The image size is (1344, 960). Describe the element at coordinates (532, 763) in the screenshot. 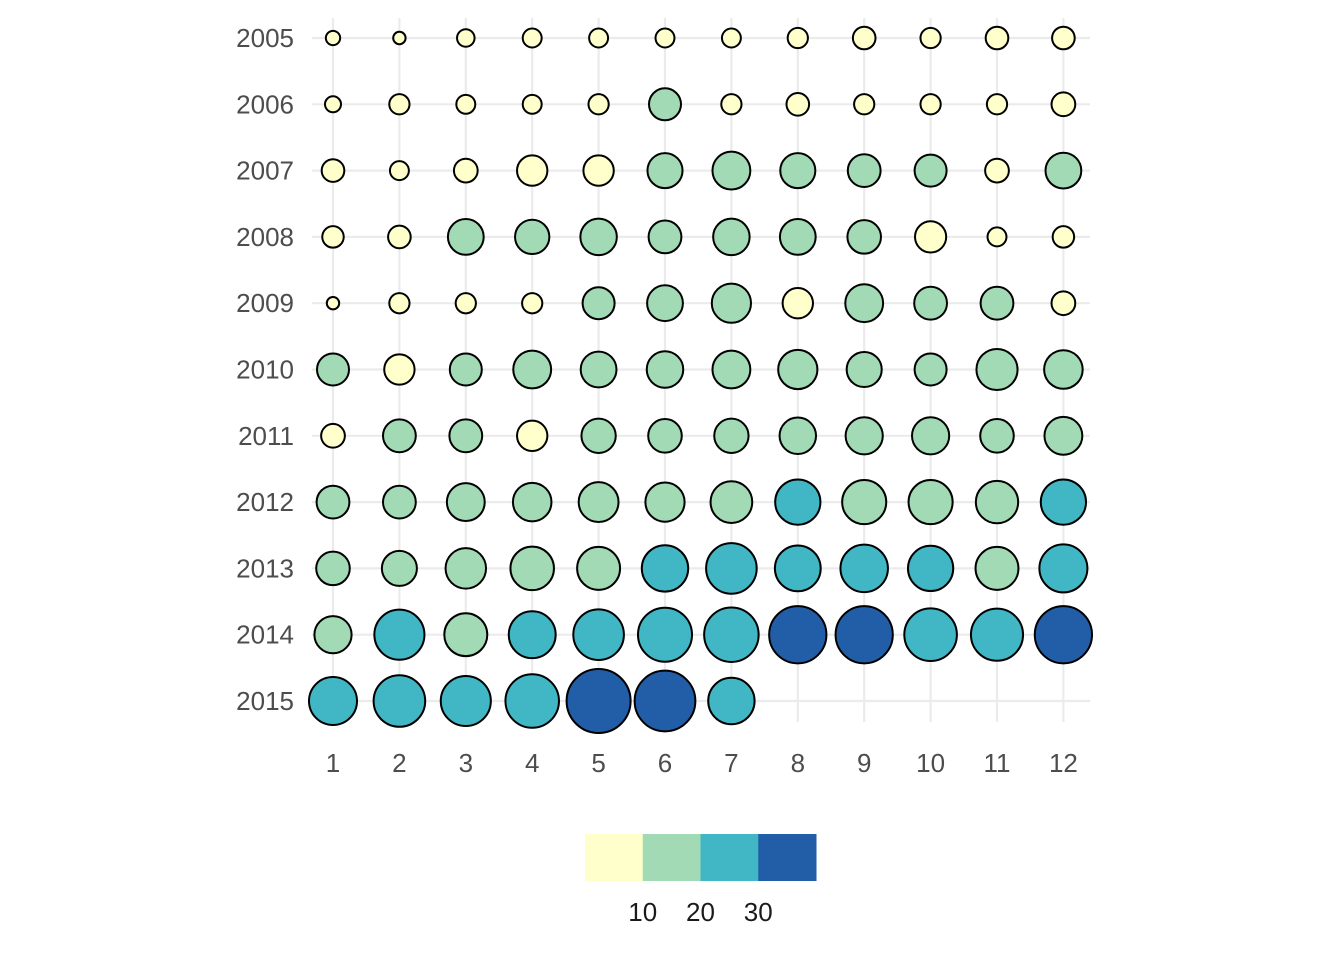

I see `x-tick-label: 4` at that location.